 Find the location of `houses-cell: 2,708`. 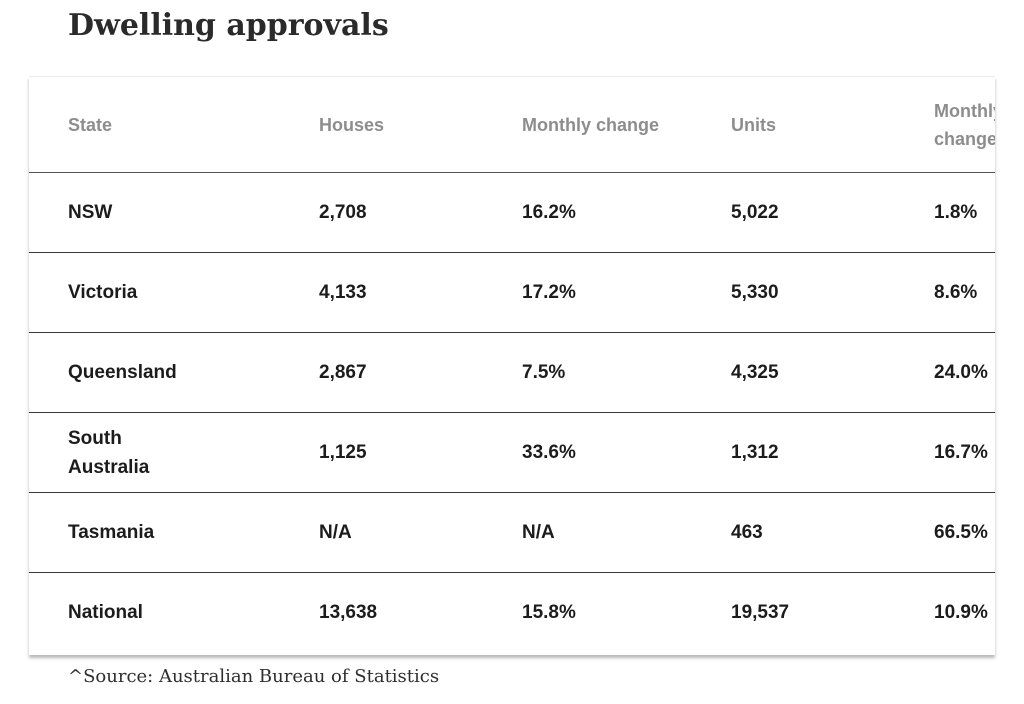

houses-cell: 2,708 is located at coordinates (380, 212).